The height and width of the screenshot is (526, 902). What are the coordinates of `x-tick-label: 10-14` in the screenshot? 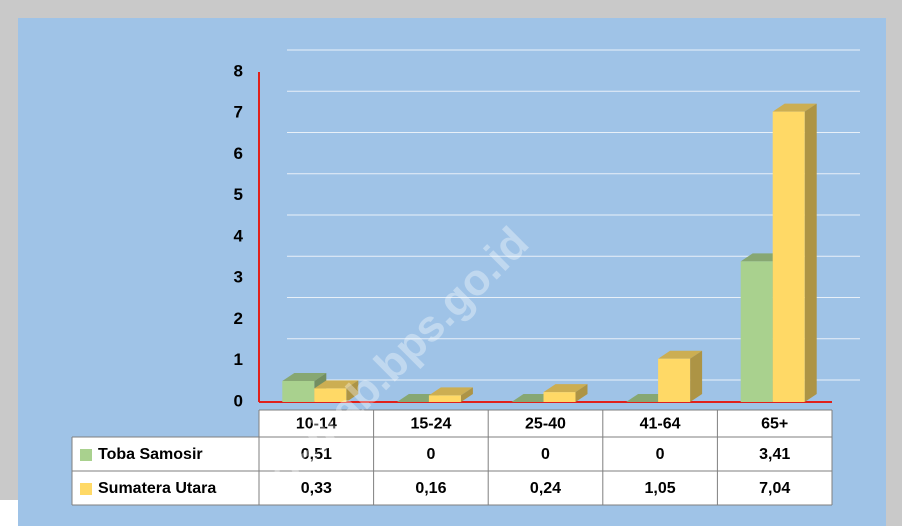 It's located at (316, 424).